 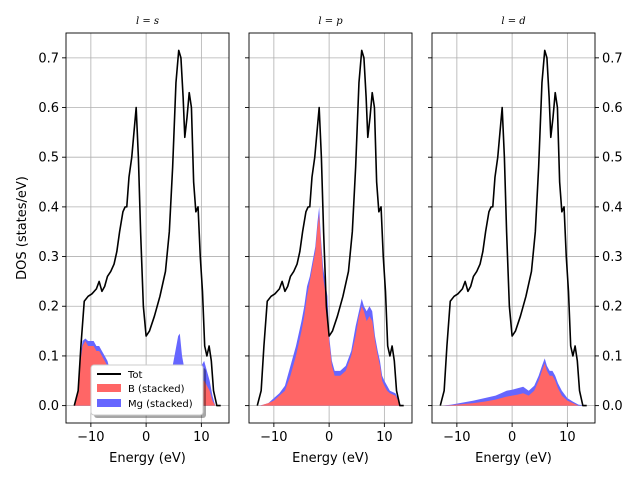 I want to click on y-tick-label-right: 0.1, so click(x=612, y=356).